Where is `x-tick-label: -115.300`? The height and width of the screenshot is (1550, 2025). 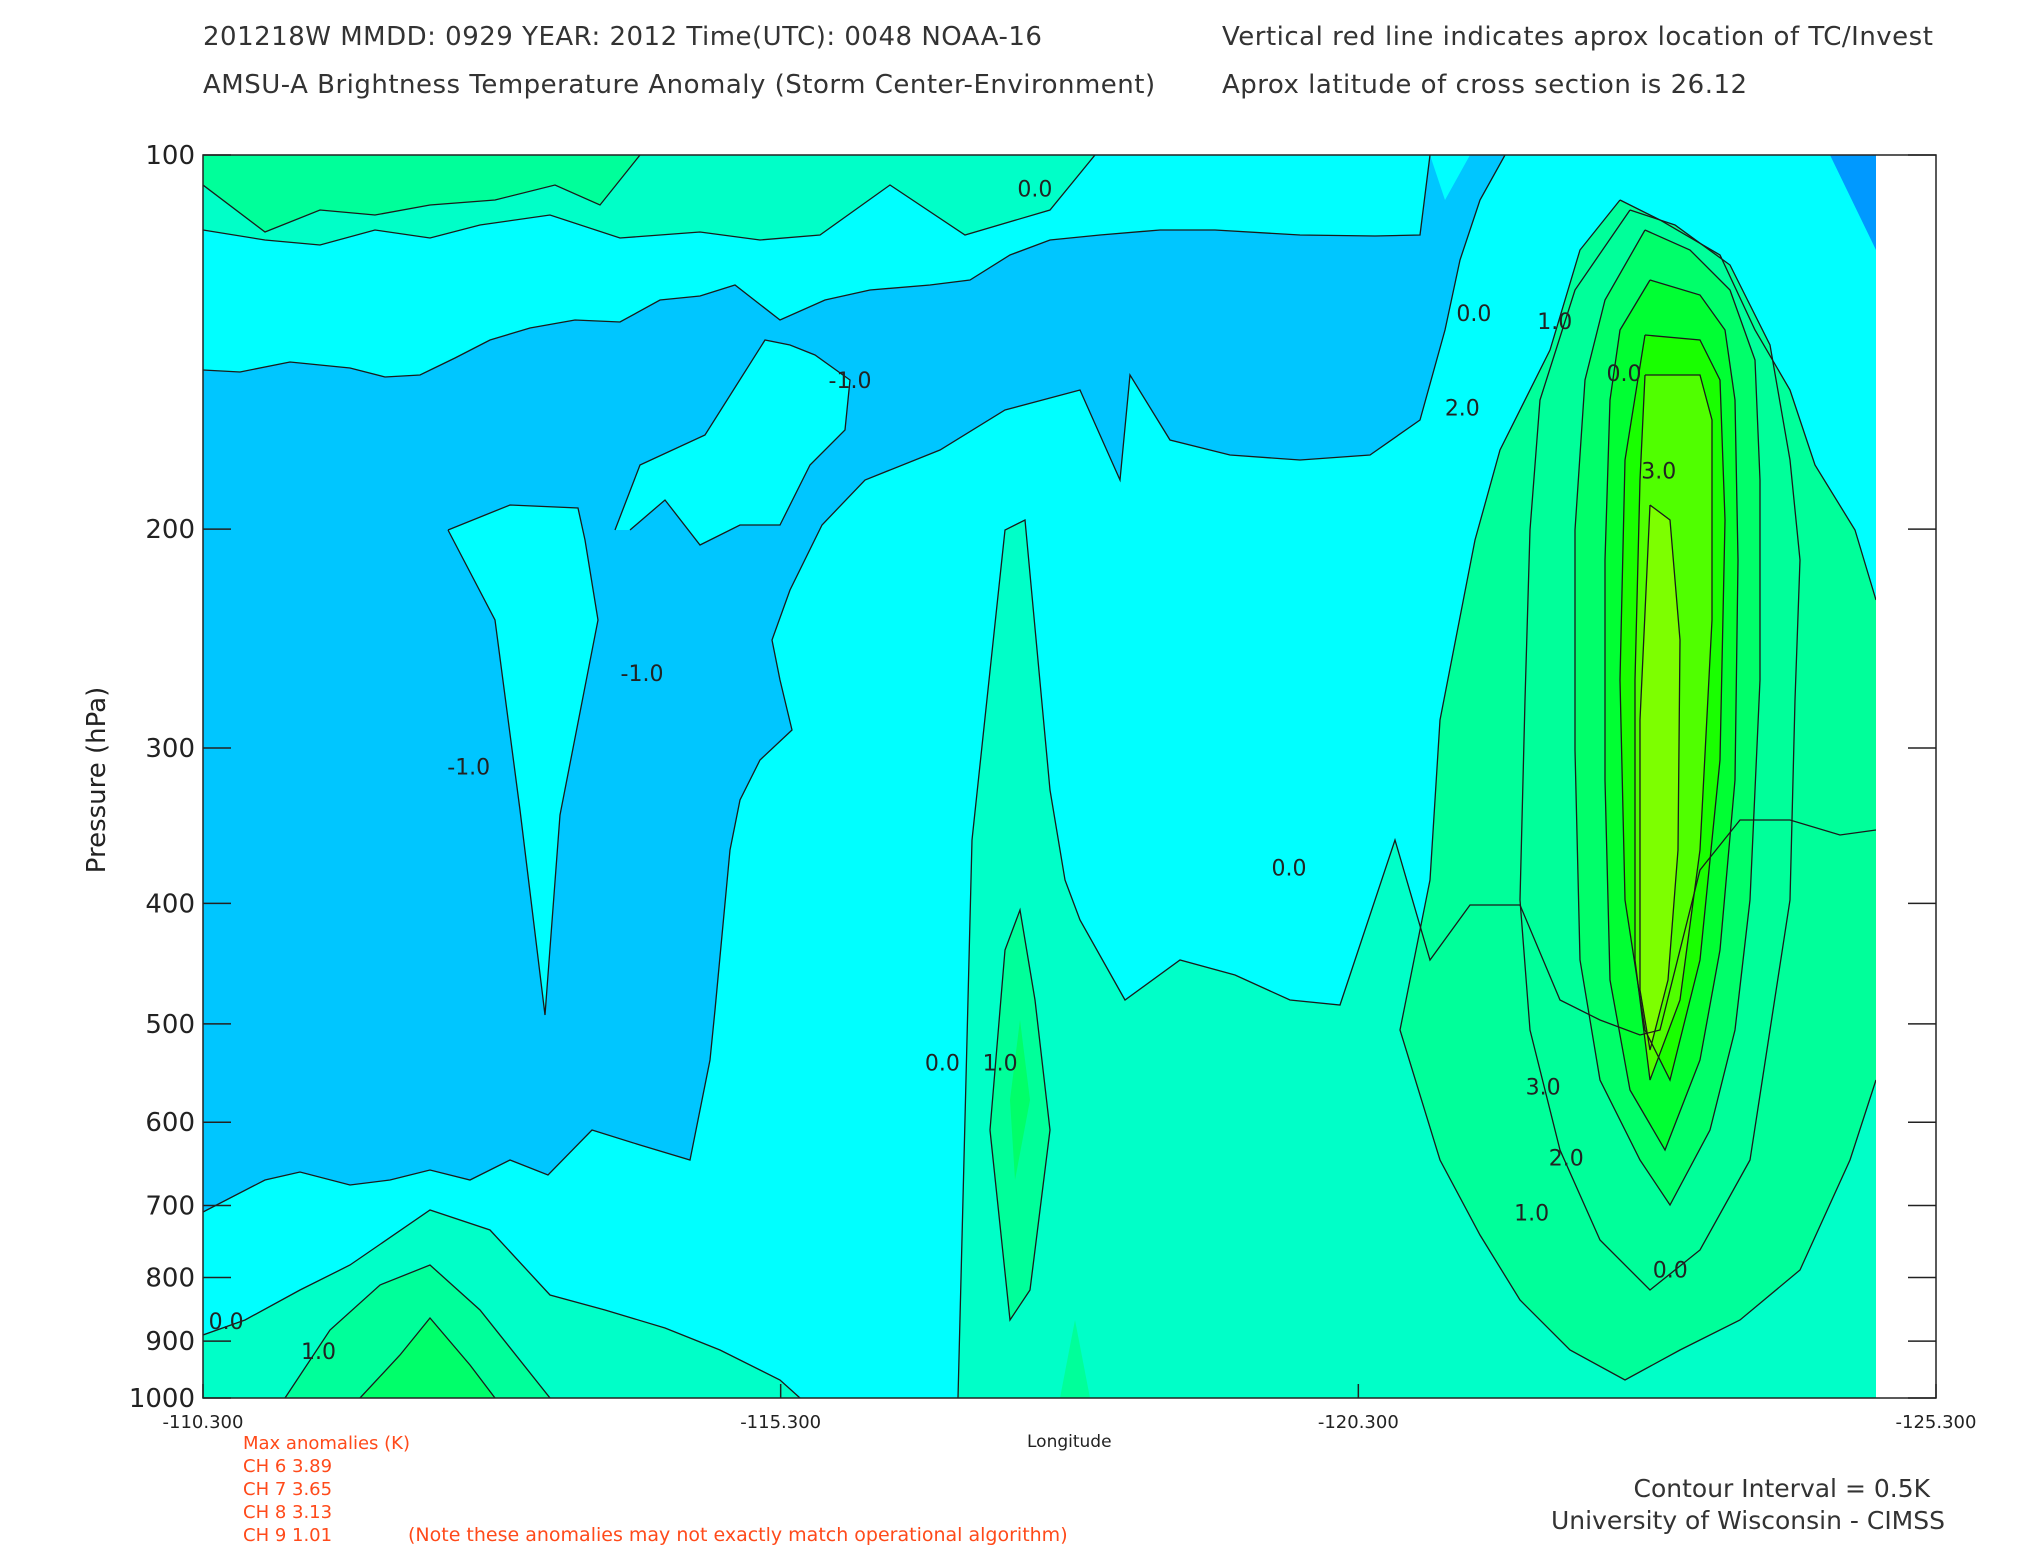 x-tick-label: -115.300 is located at coordinates (780, 1422).